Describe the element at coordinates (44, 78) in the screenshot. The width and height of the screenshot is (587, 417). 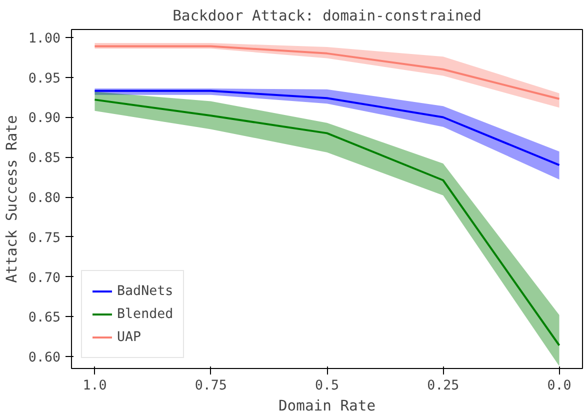
I see `y-tick-label: 0.95` at that location.